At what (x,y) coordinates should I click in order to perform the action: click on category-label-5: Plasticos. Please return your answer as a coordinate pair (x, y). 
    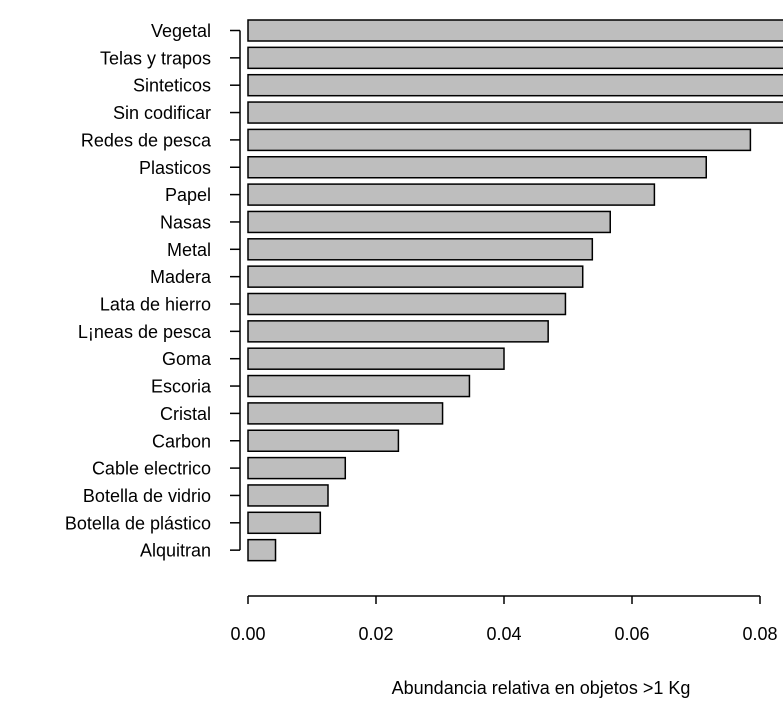
    Looking at the image, I should click on (175, 168).